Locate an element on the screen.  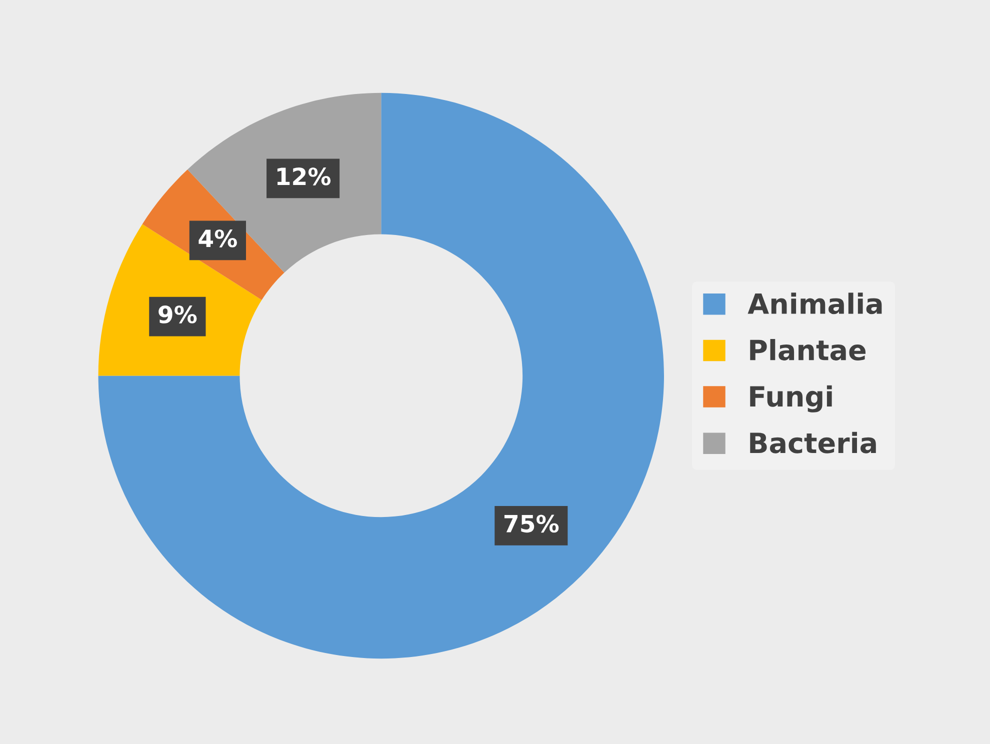
legend-label: Fungi is located at coordinates (791, 398).